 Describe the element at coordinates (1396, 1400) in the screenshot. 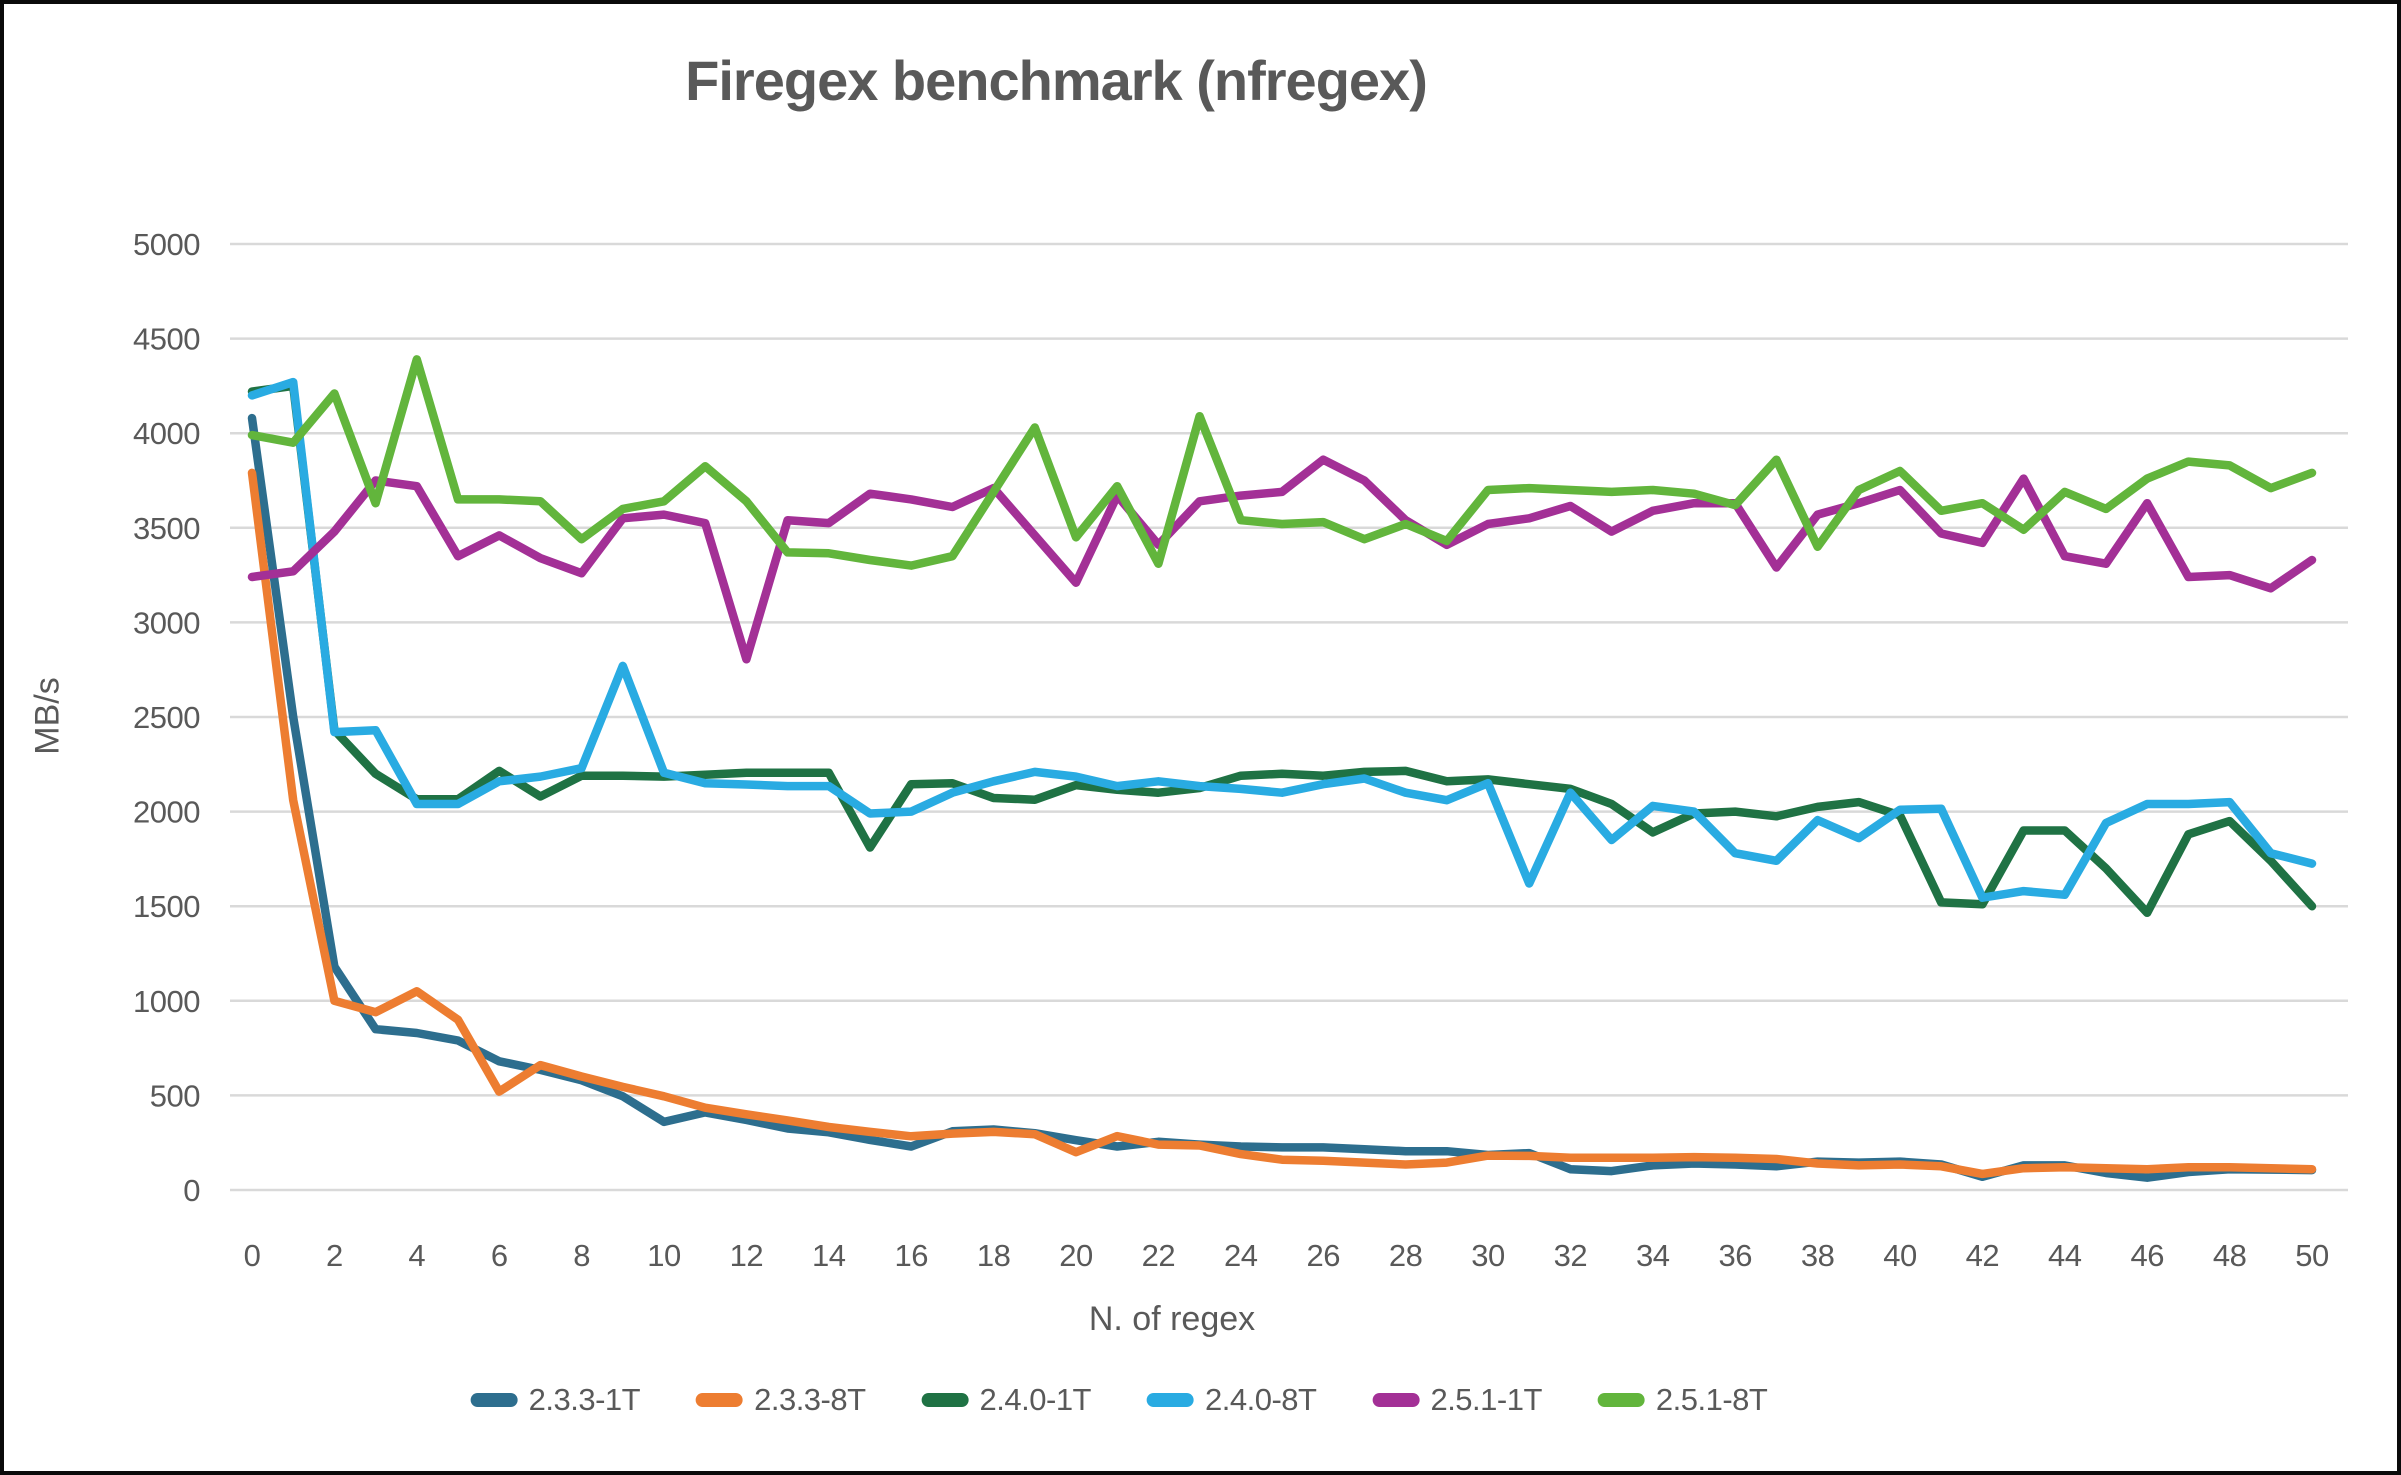

I see `legend-swatch-icon-2.5.1-1T` at that location.